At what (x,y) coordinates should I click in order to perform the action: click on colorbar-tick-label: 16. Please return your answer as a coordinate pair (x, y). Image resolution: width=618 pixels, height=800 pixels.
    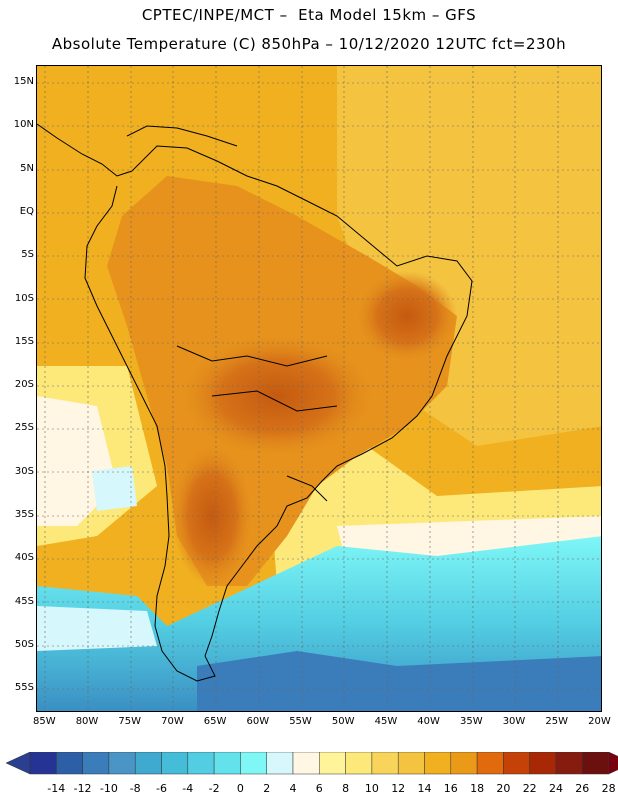
    Looking at the image, I should click on (450, 788).